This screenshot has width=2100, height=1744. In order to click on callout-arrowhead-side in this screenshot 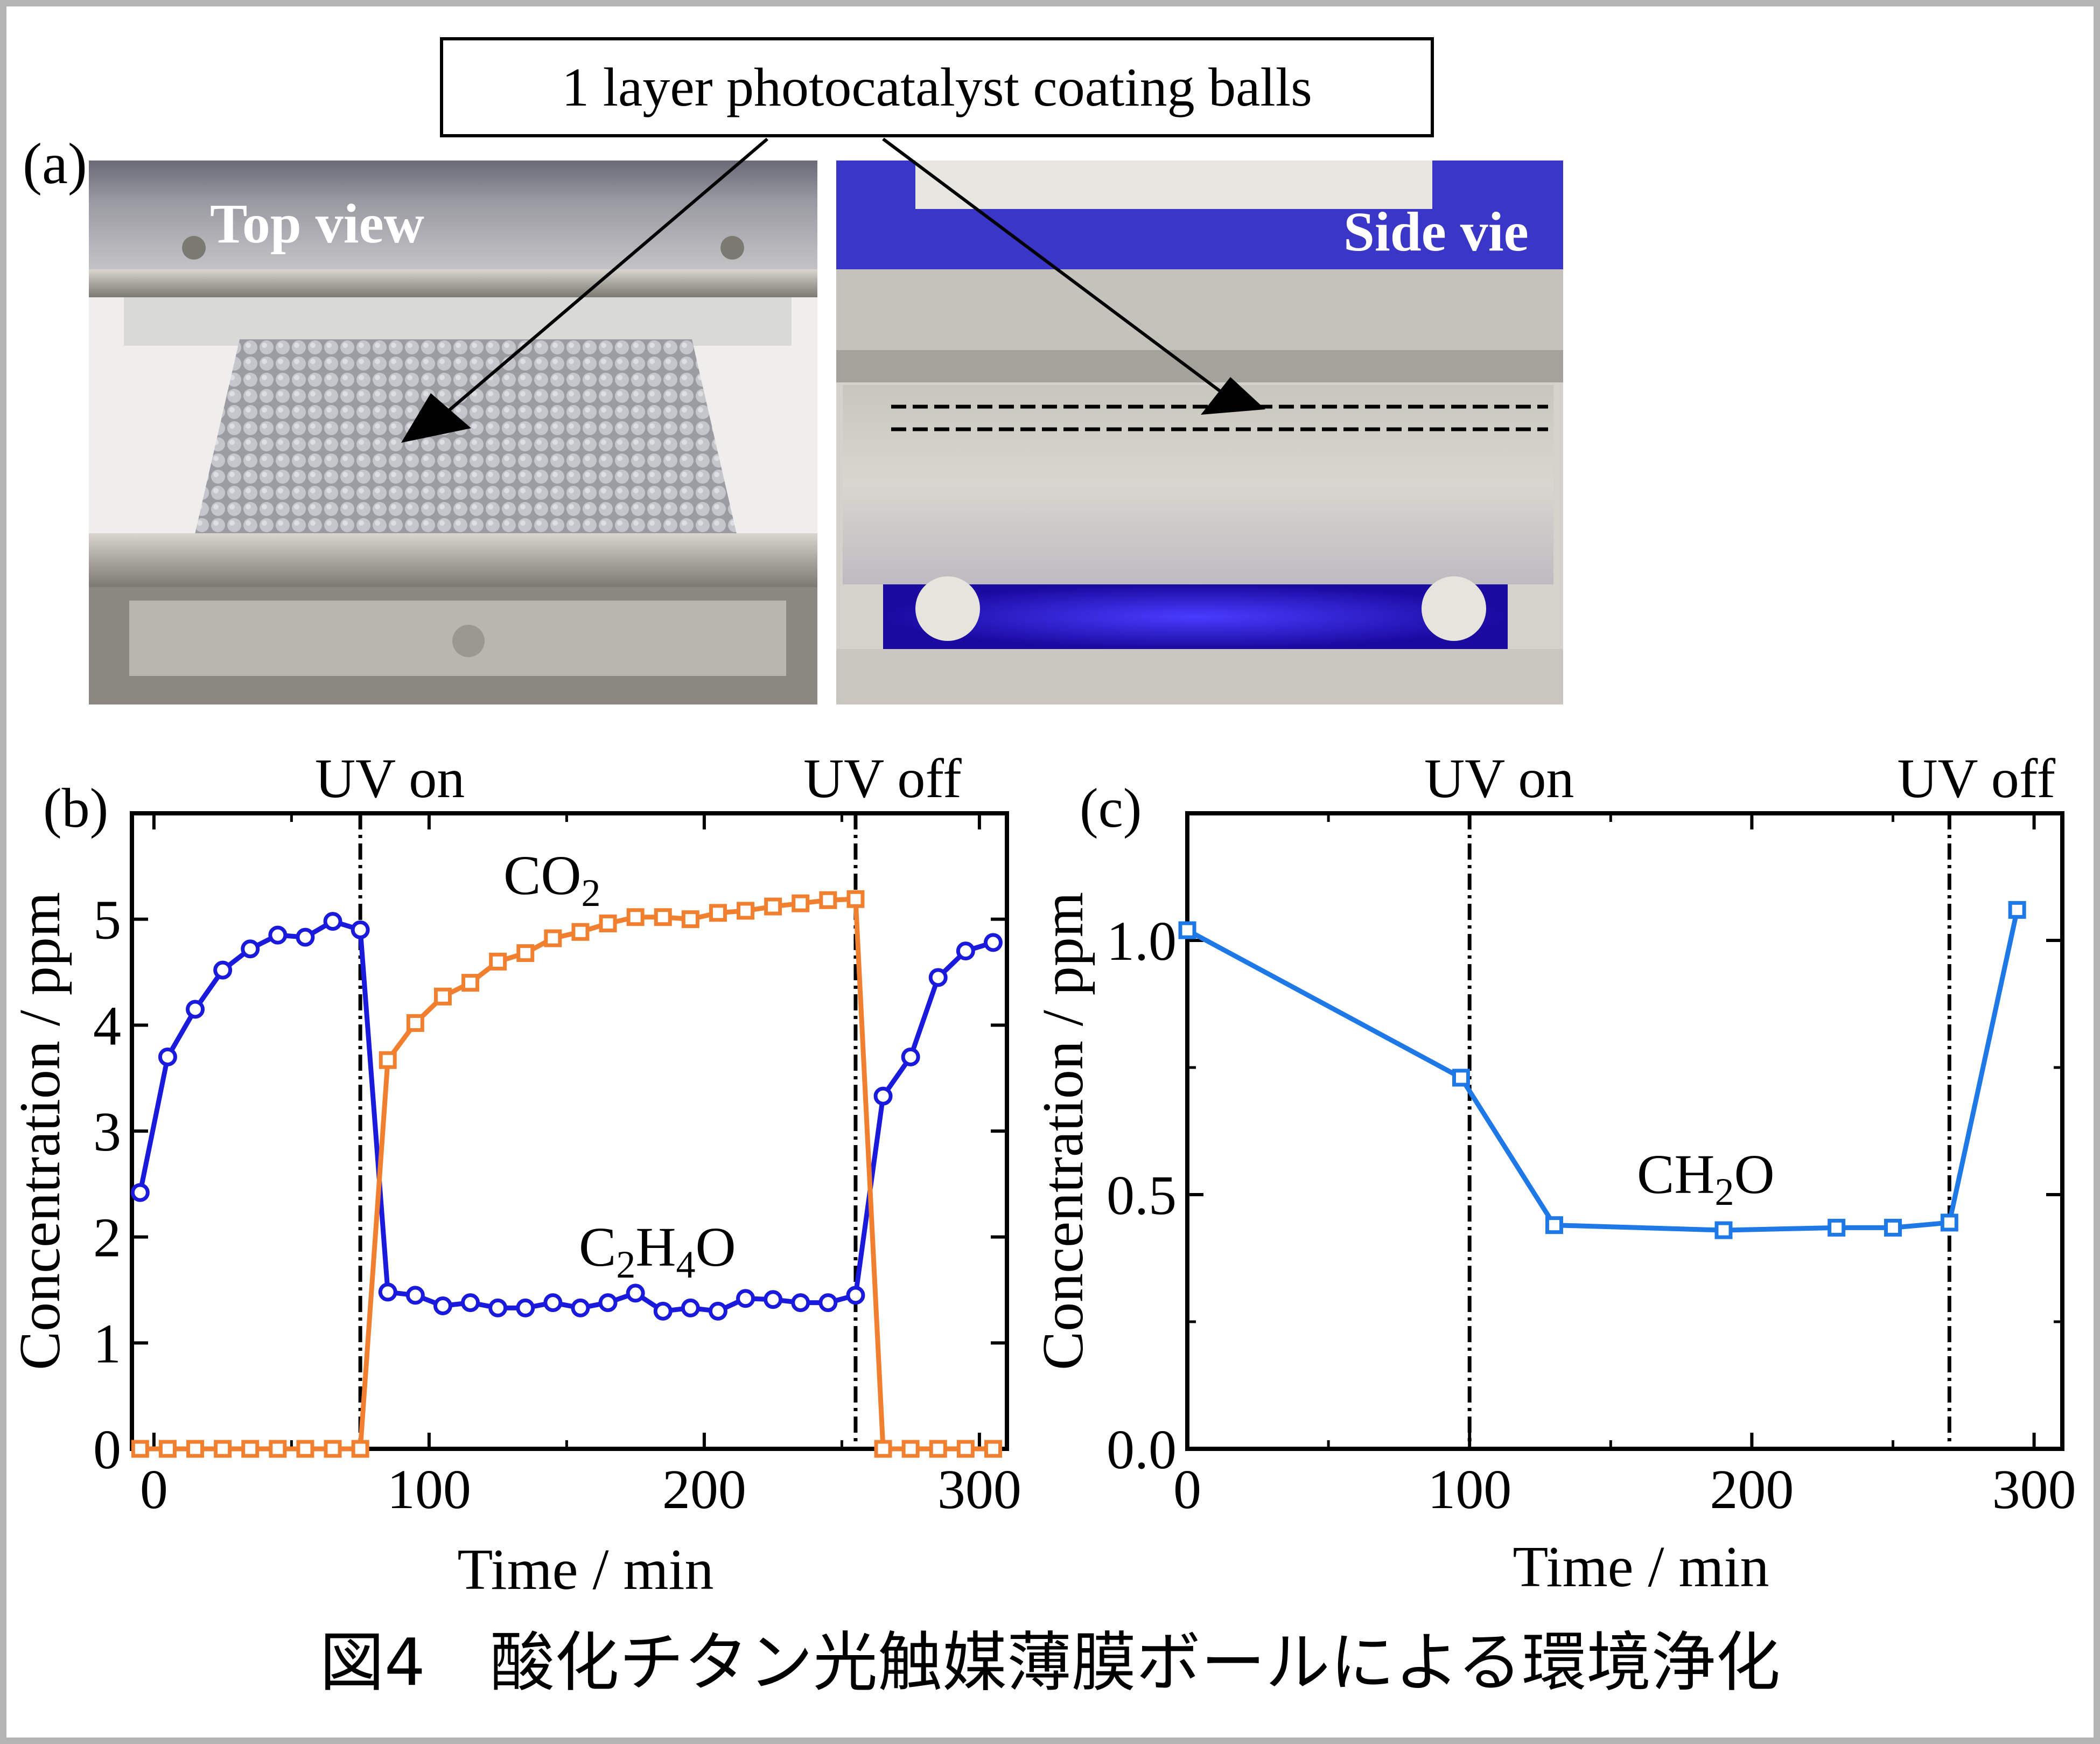, I will do `click(1233, 396)`.